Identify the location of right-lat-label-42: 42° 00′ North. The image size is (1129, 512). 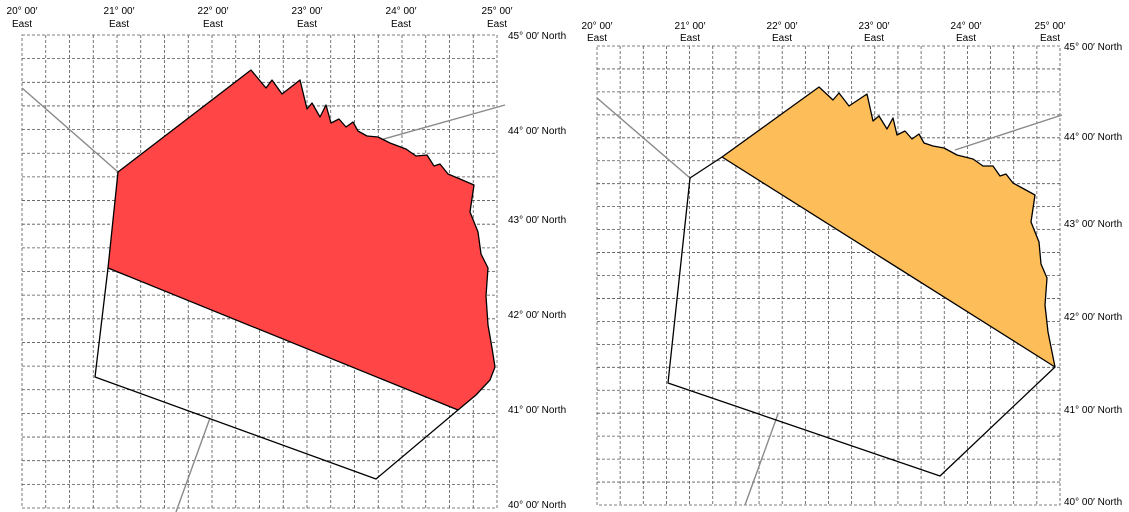
(1093, 317).